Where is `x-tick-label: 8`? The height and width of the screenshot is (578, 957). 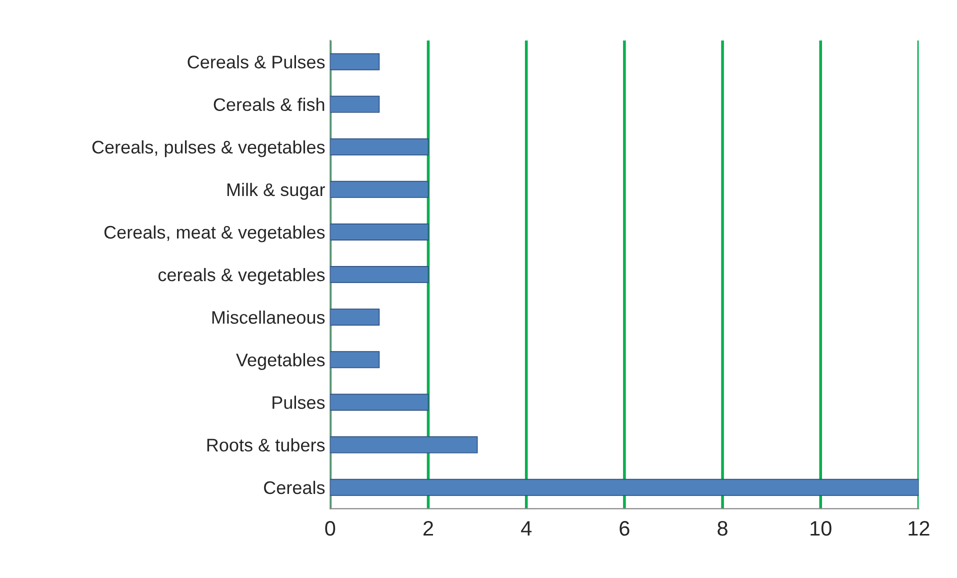
x-tick-label: 8 is located at coordinates (723, 528).